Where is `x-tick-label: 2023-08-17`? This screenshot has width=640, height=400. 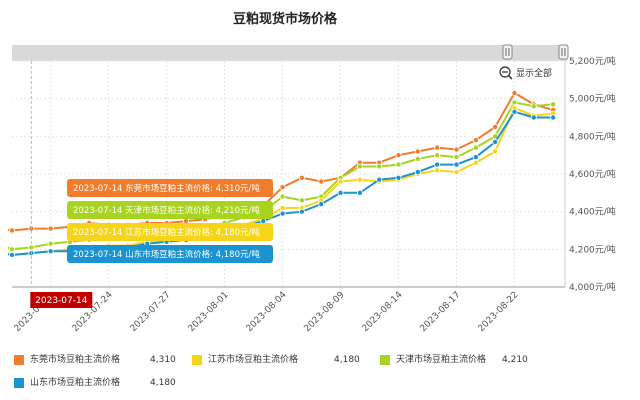
x-tick-label: 2023-08-17 is located at coordinates (441, 312).